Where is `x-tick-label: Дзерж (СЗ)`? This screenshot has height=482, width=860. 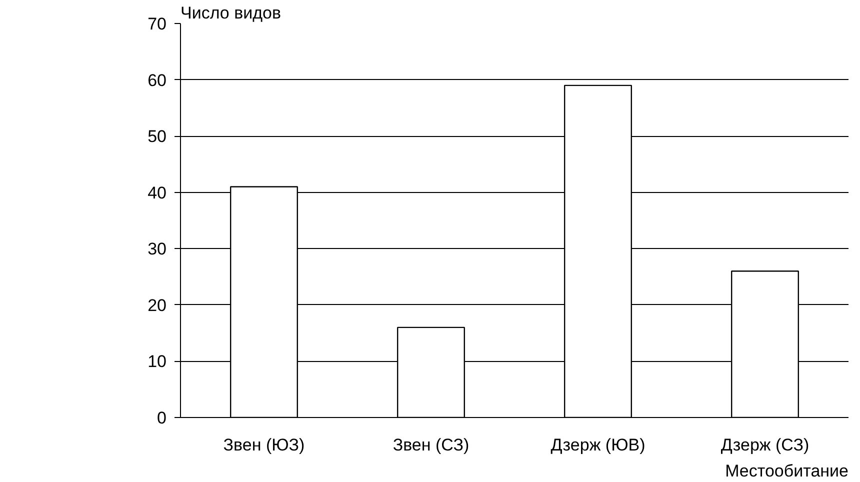
x-tick-label: Дзерж (СЗ) is located at coordinates (765, 445).